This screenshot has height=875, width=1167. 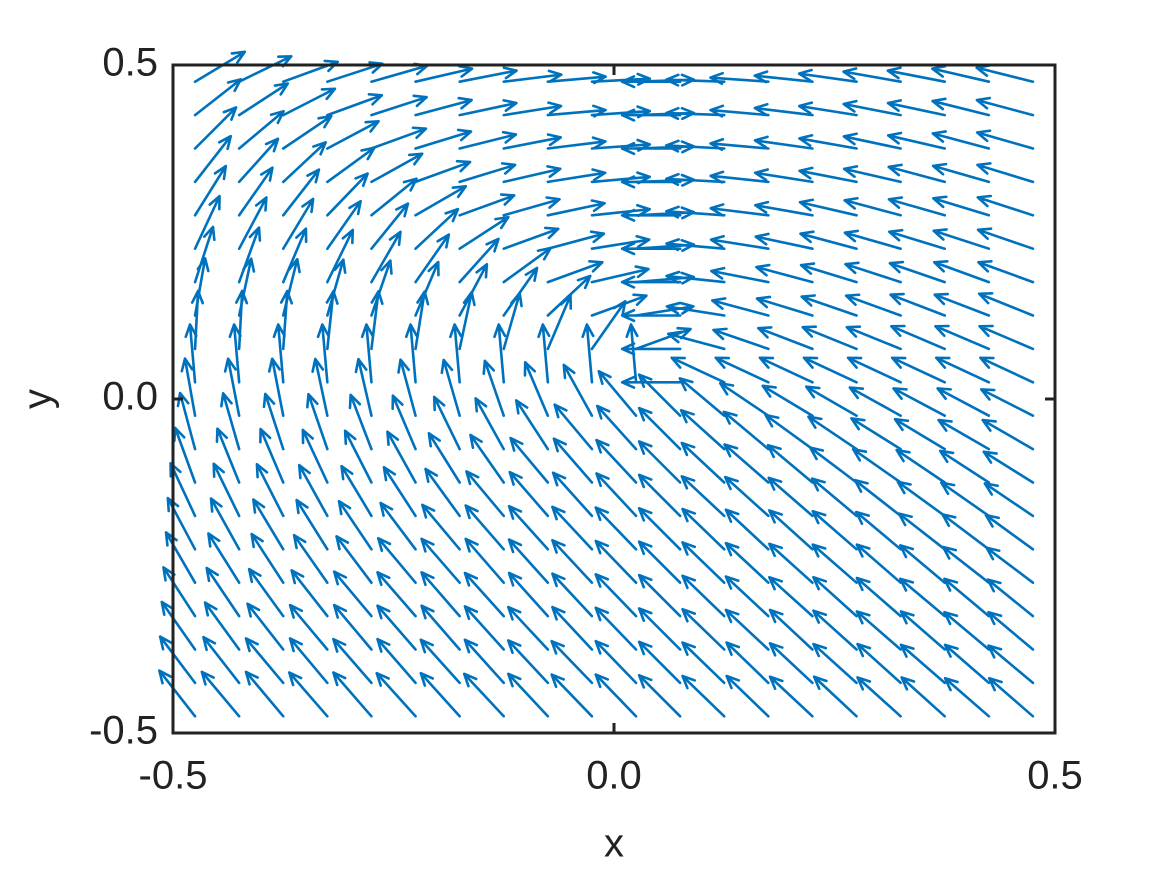 I want to click on x-axis-label: x, so click(x=614, y=844).